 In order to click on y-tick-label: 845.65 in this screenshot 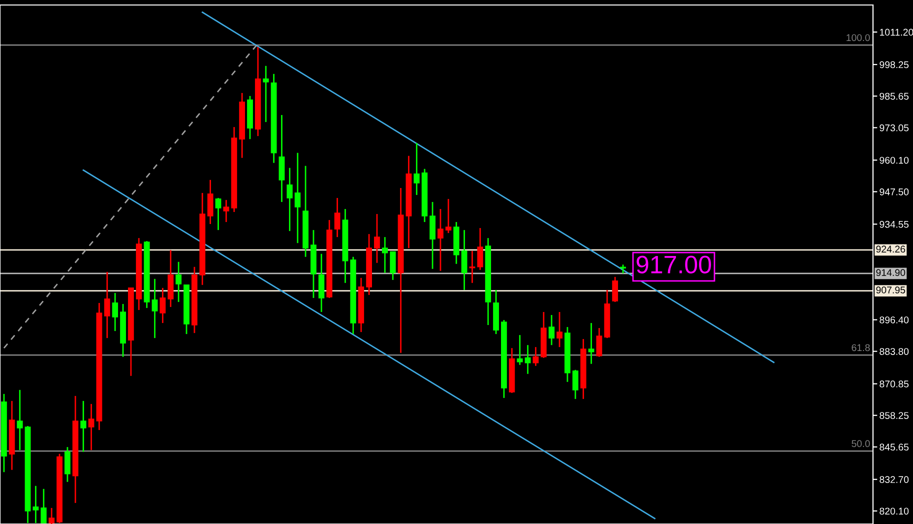, I will do `click(894, 447)`.